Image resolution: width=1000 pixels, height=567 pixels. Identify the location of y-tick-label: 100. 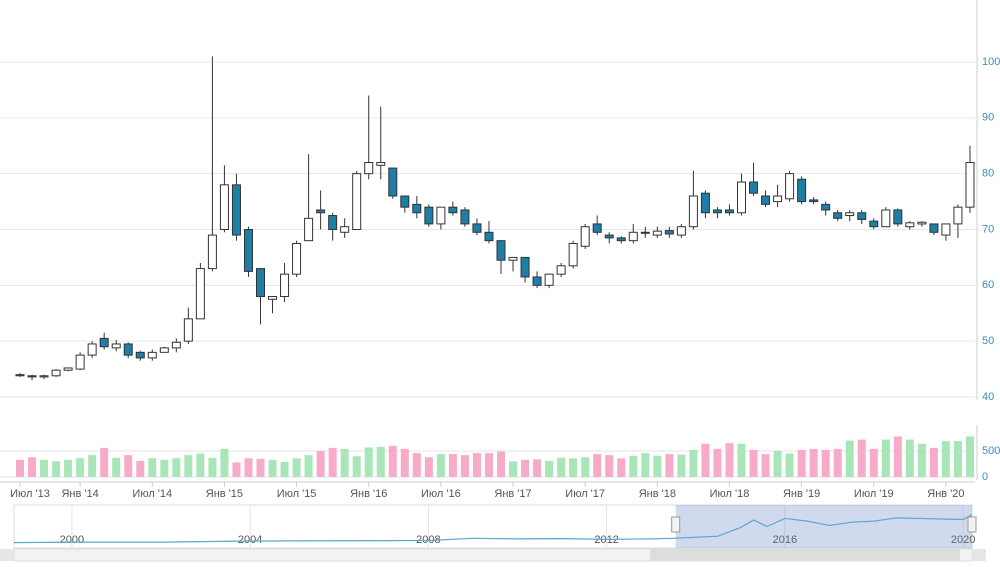
(991, 62).